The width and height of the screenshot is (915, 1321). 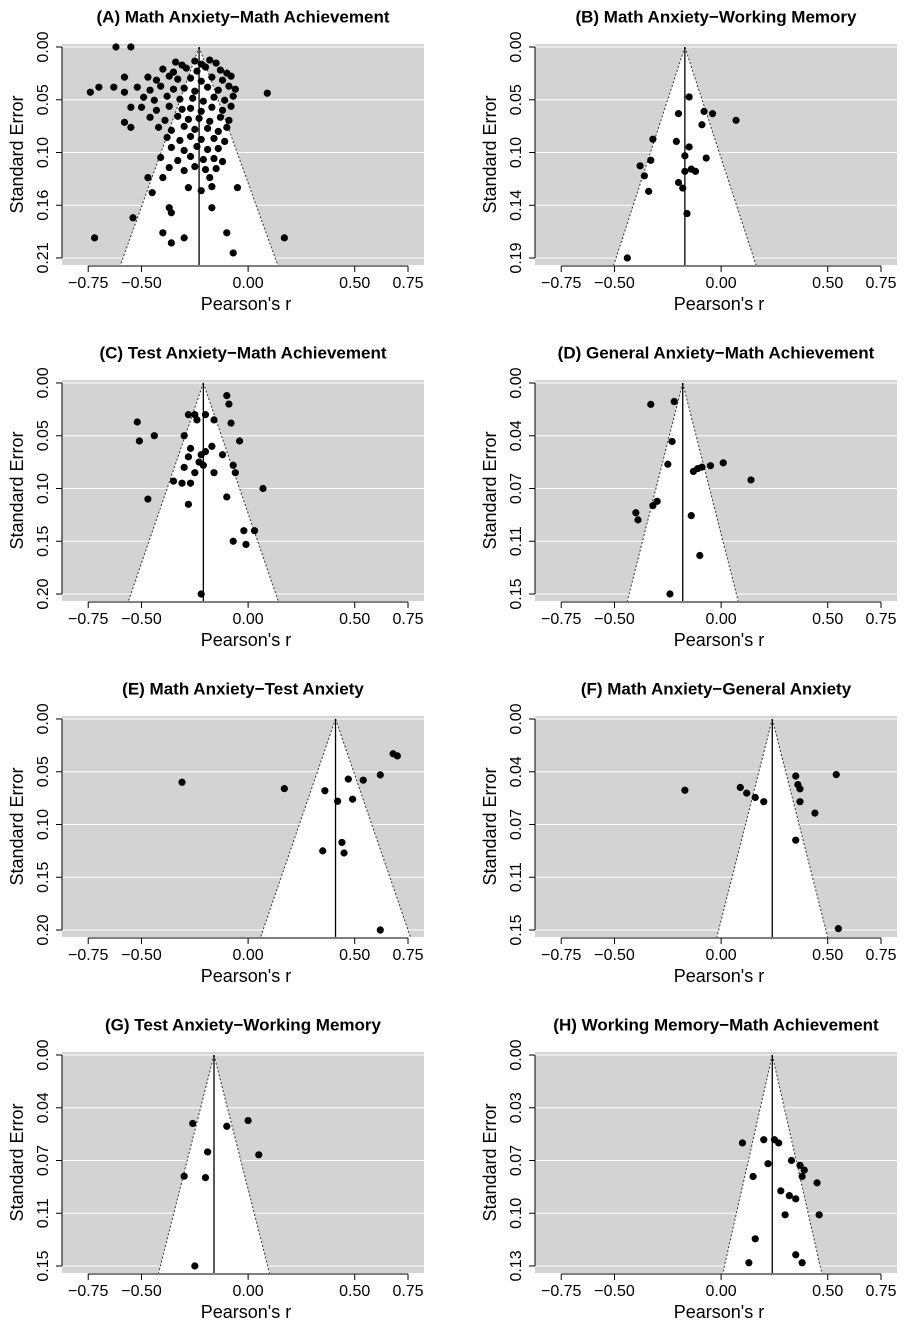 What do you see at coordinates (516, 1054) in the screenshot?
I see `y-tick-label: 0.00` at bounding box center [516, 1054].